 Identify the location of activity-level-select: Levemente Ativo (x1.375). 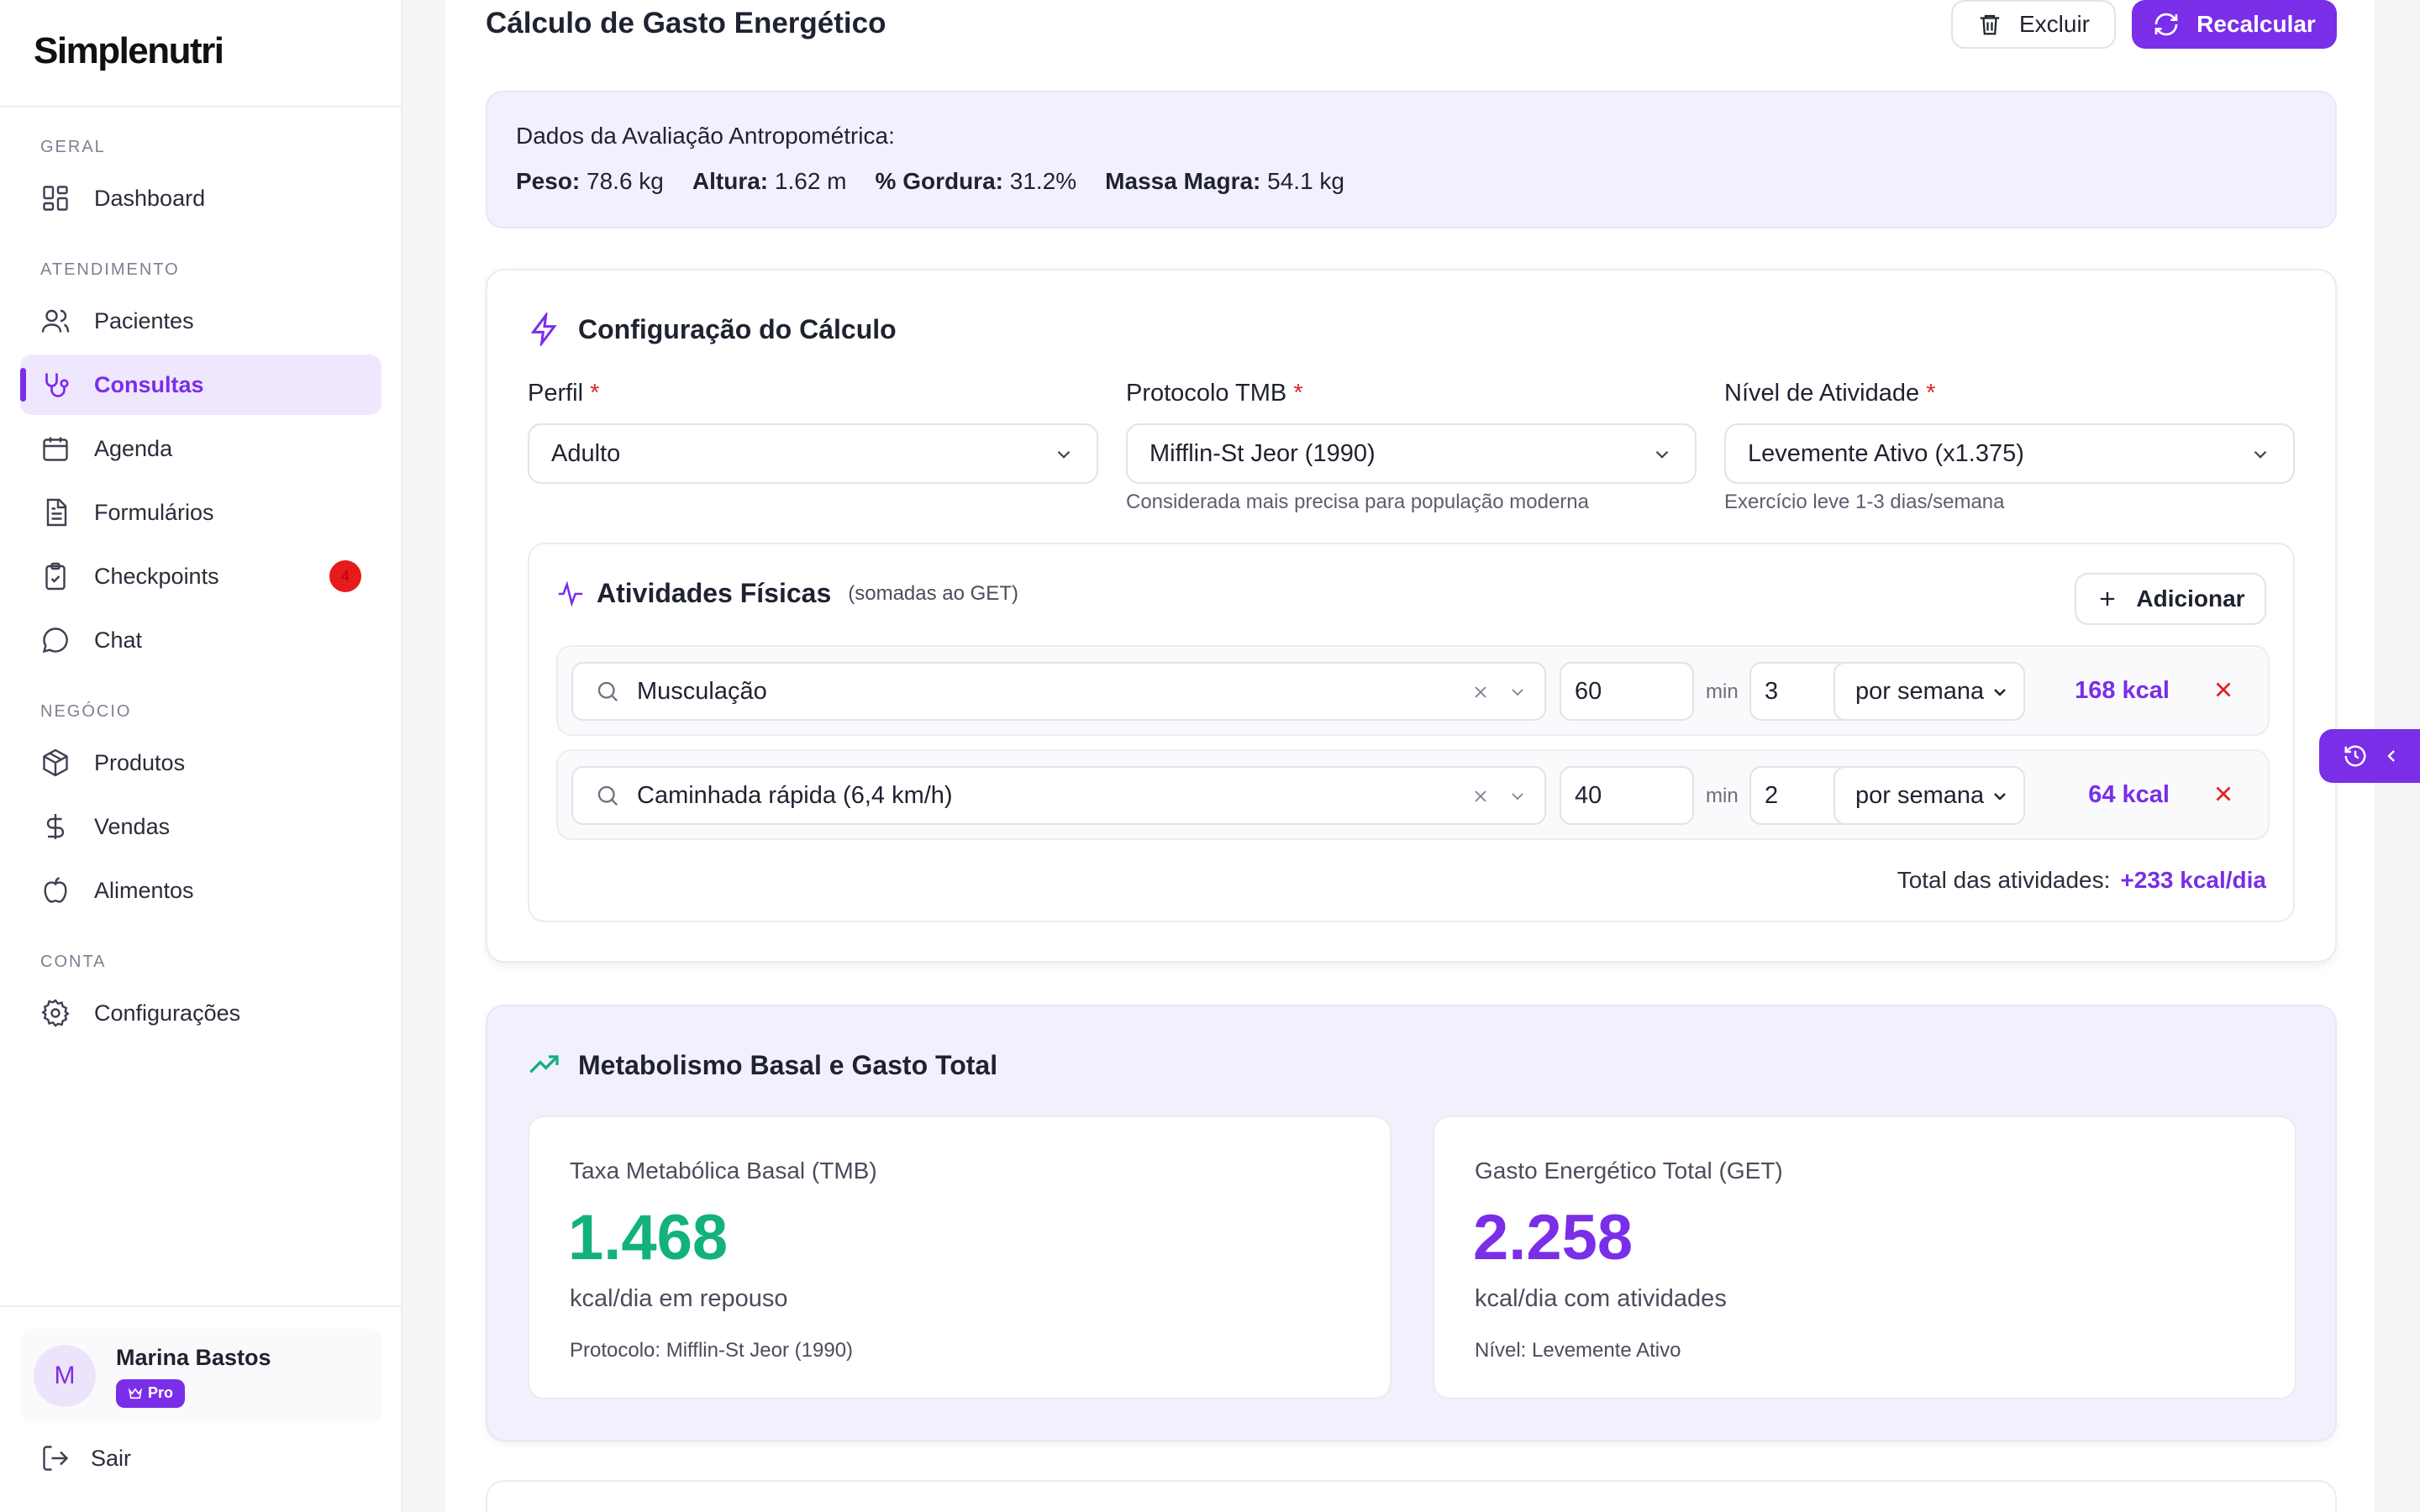
(2009, 453).